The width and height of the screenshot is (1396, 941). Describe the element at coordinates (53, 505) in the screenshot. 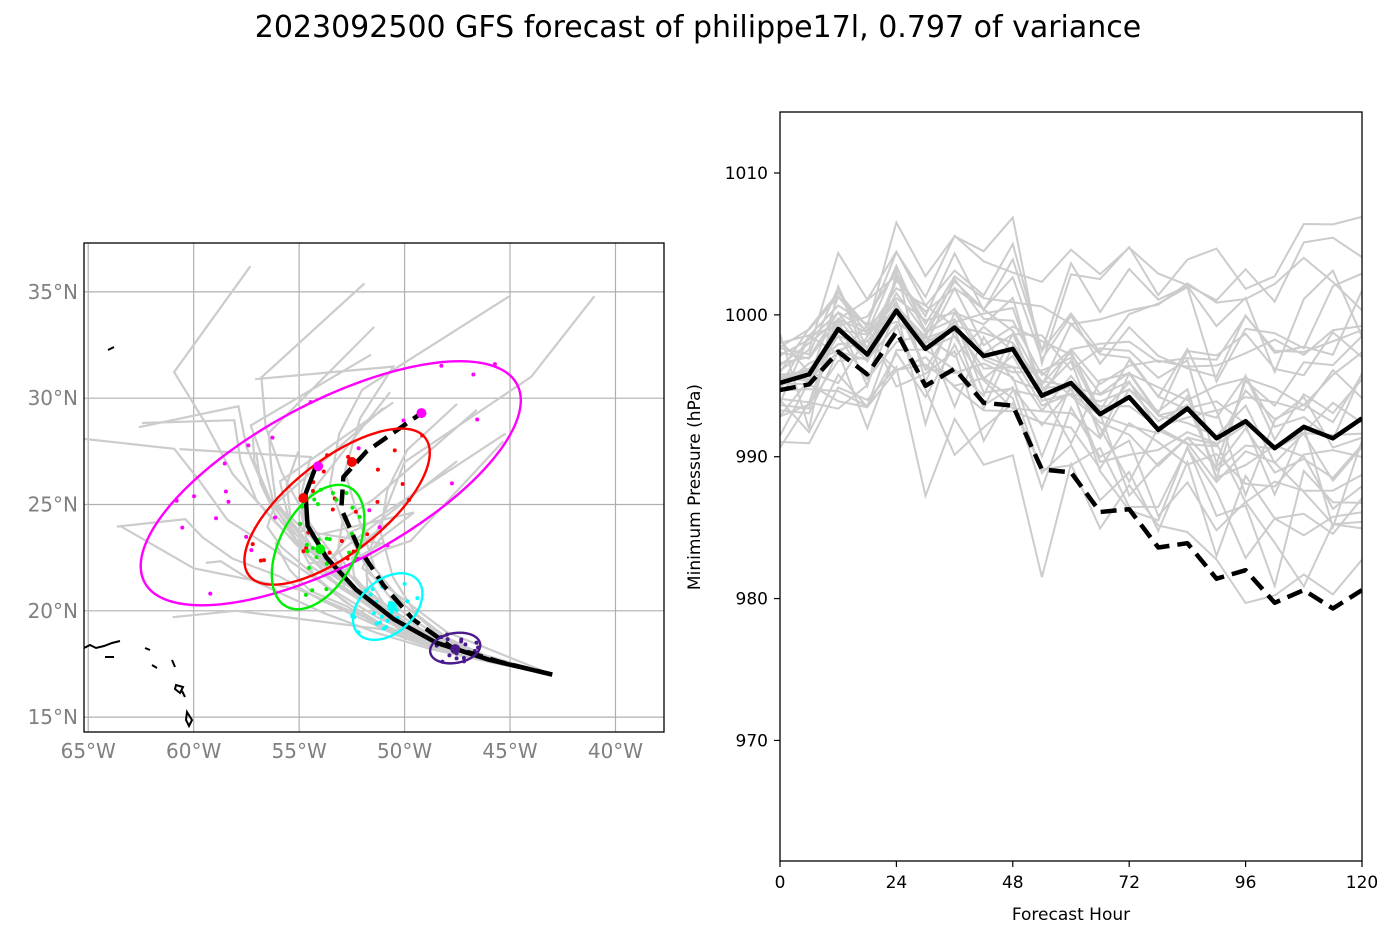

I see `map-lat-tick-label: 25°N` at that location.